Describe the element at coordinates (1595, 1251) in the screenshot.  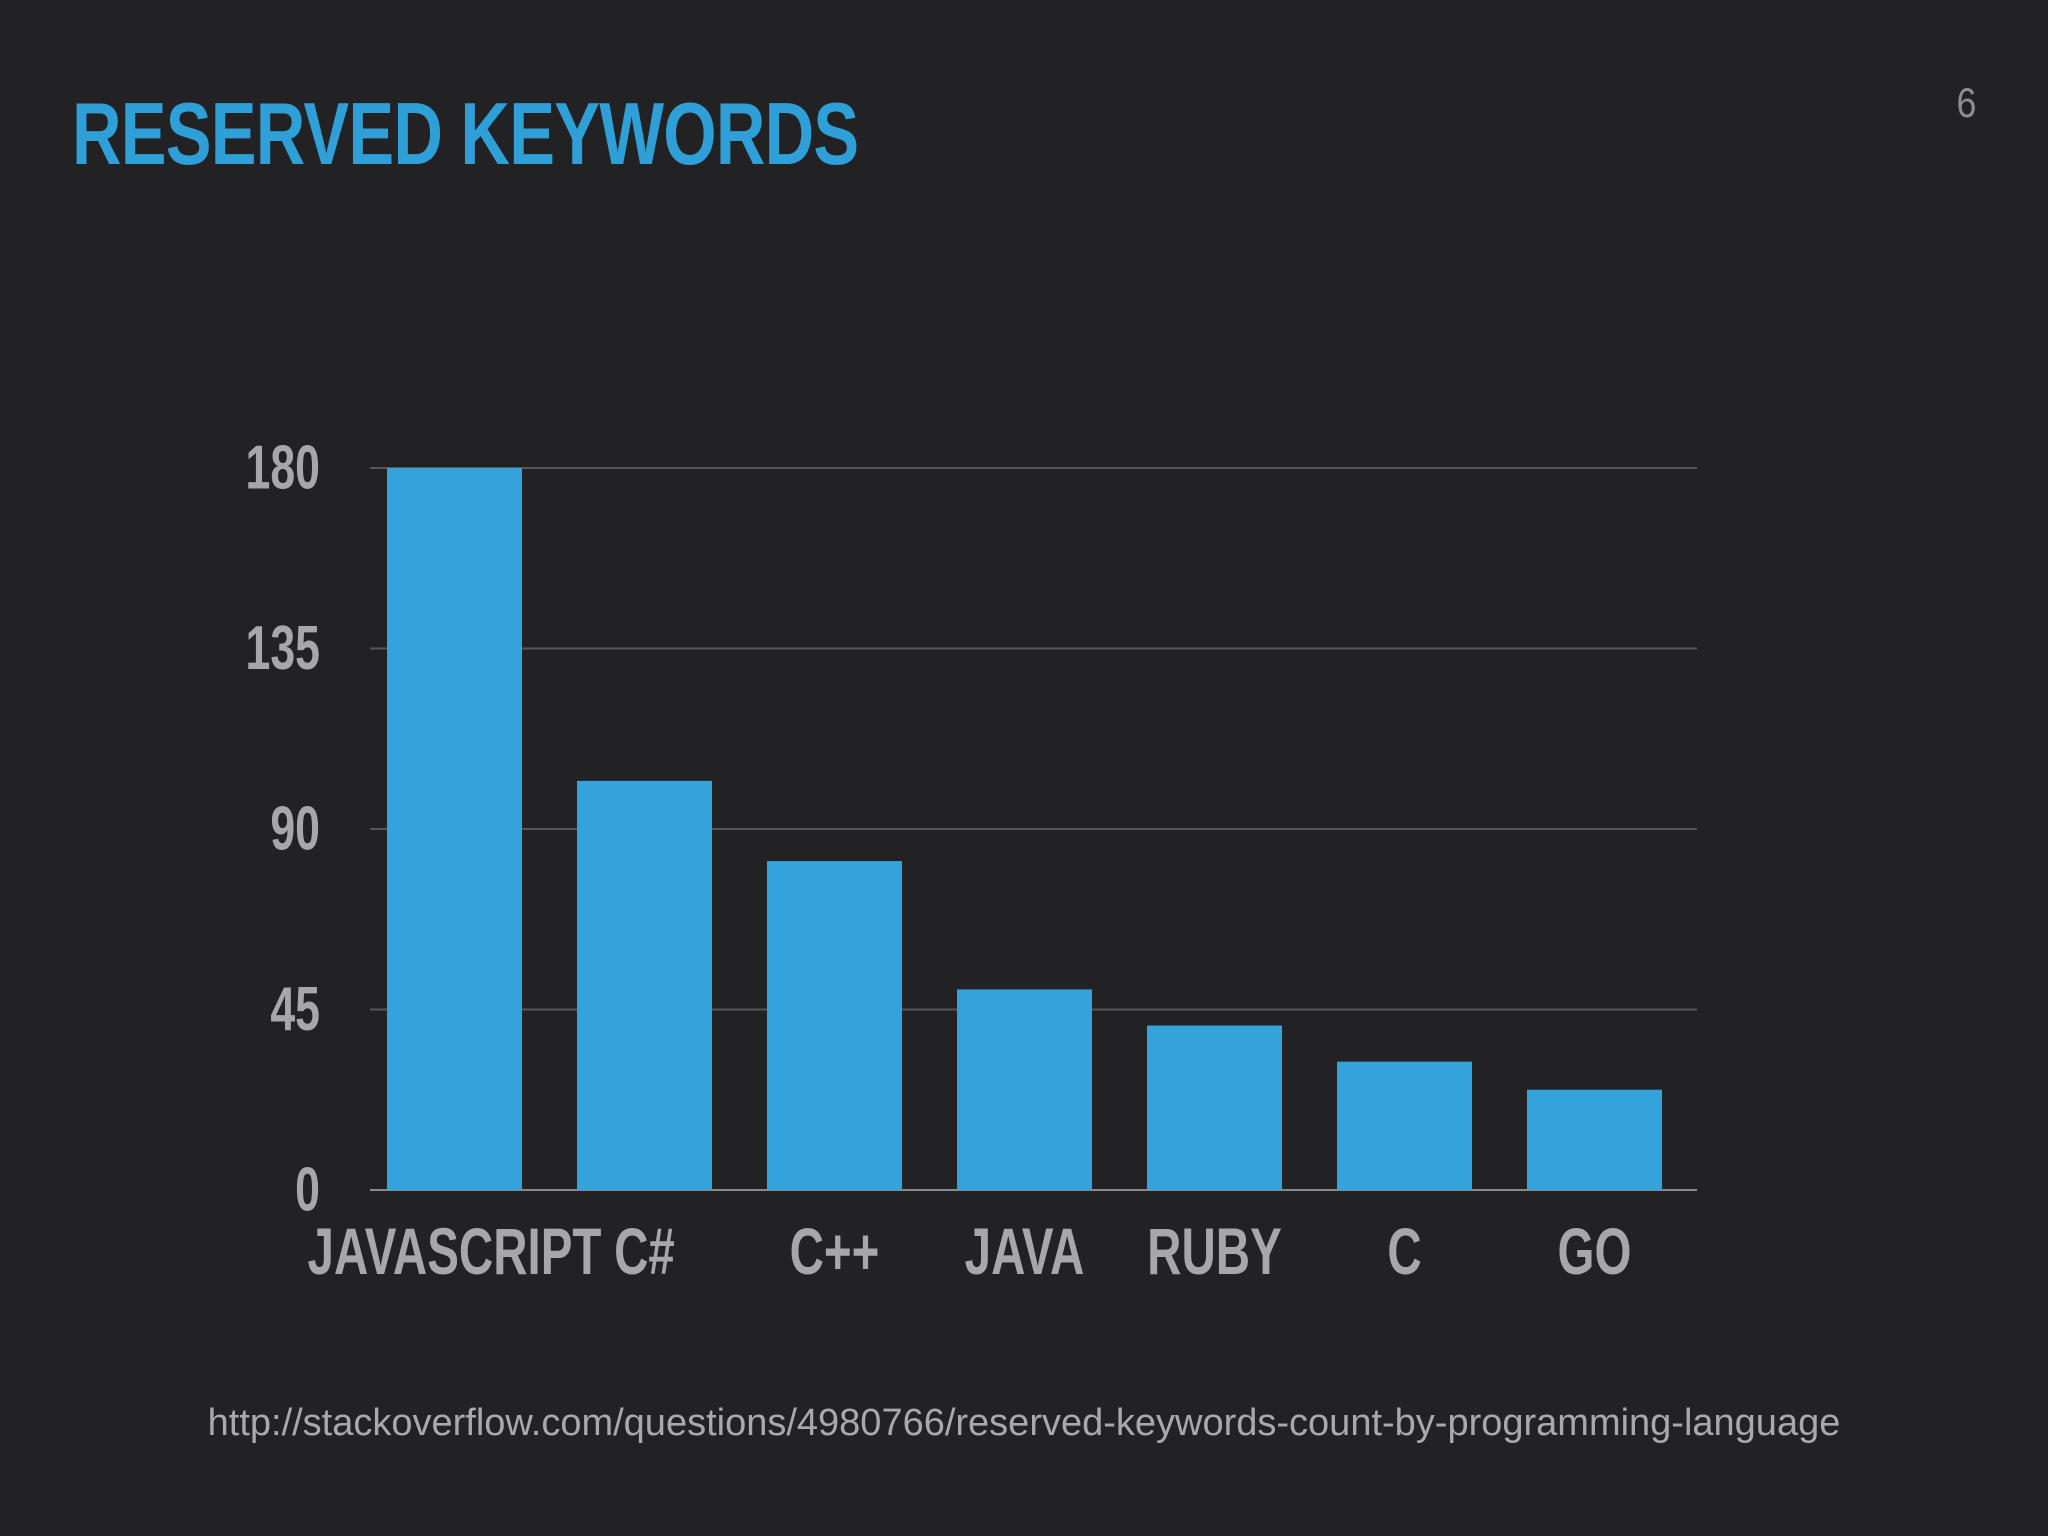
I see `x-tick-label: GO` at that location.